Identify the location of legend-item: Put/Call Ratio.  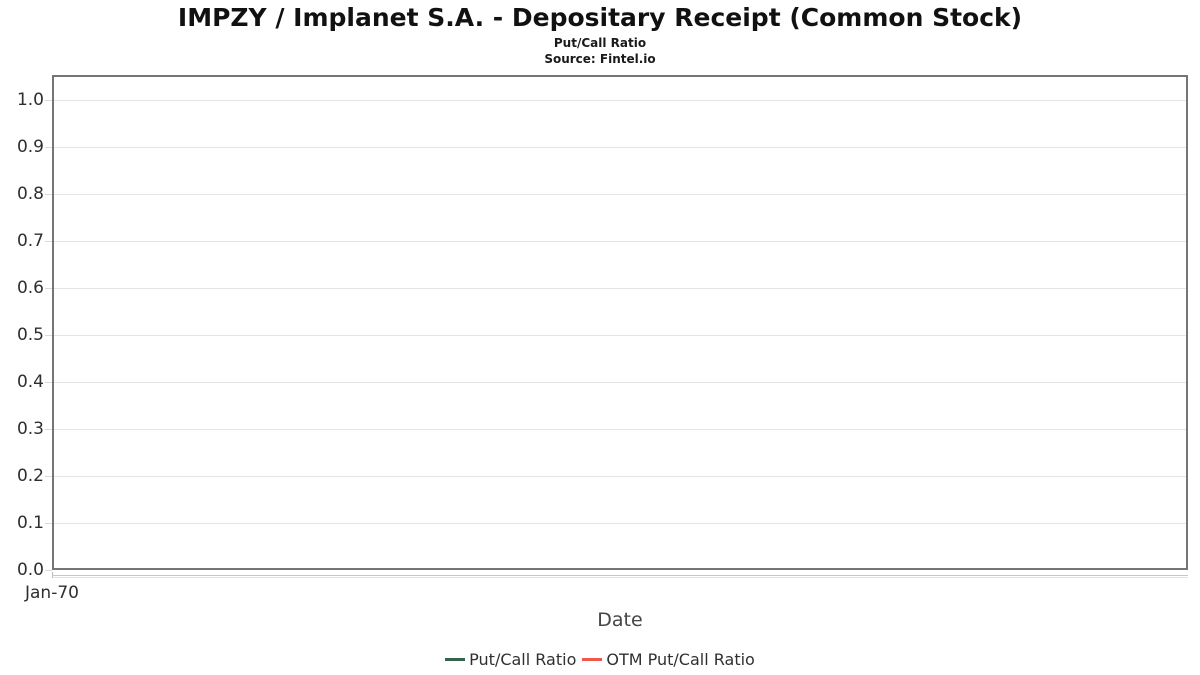
(510, 659).